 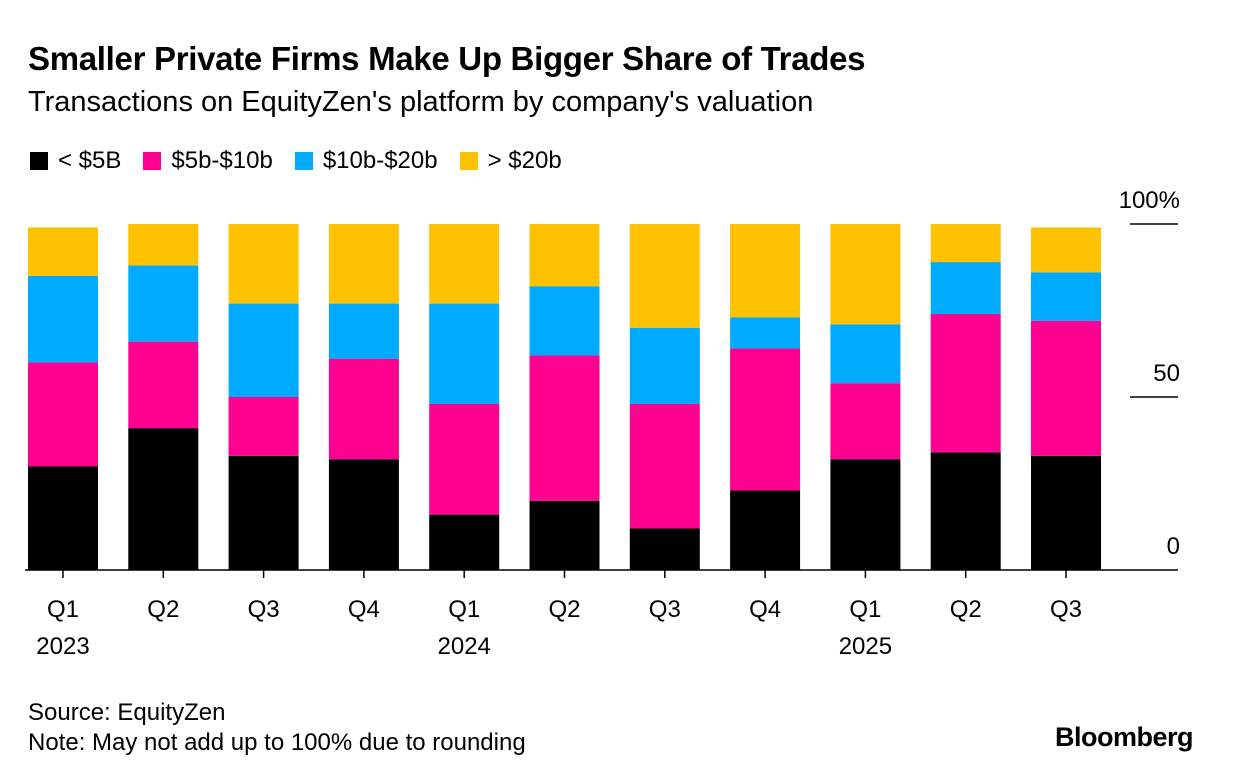 What do you see at coordinates (1173, 546) in the screenshot?
I see `y-tick-label: 0` at bounding box center [1173, 546].